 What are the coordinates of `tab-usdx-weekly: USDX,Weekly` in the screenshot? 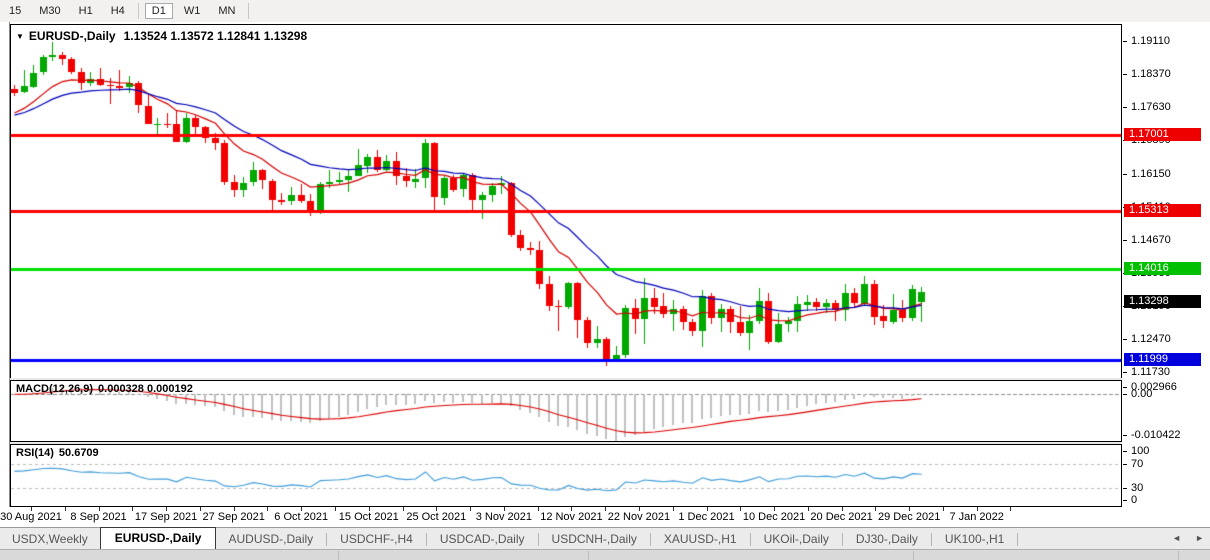 It's located at (50, 539).